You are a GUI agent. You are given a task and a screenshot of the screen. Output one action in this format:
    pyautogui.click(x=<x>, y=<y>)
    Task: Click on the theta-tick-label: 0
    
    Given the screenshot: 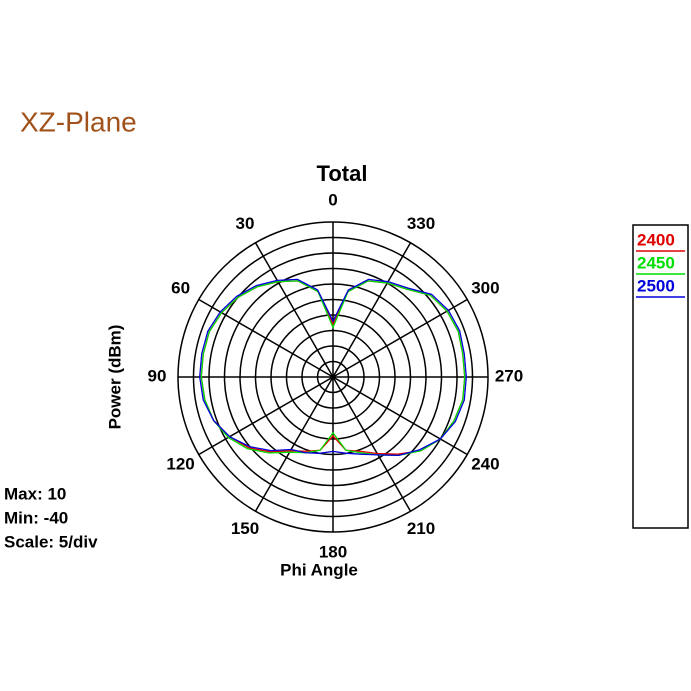 What is the action you would take?
    pyautogui.click(x=332, y=199)
    